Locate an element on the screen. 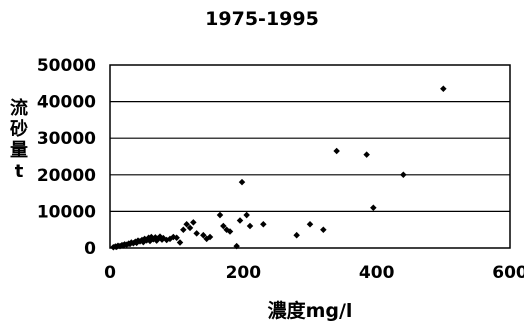 This screenshot has width=524, height=323. x-tick-label: 400 is located at coordinates (377, 273).